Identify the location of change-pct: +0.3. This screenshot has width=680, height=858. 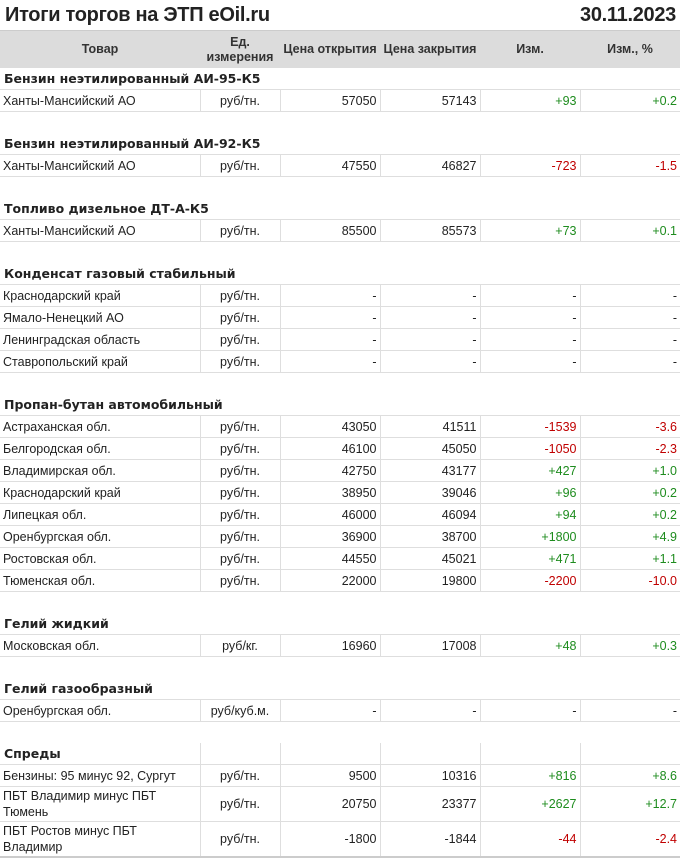
(629, 645).